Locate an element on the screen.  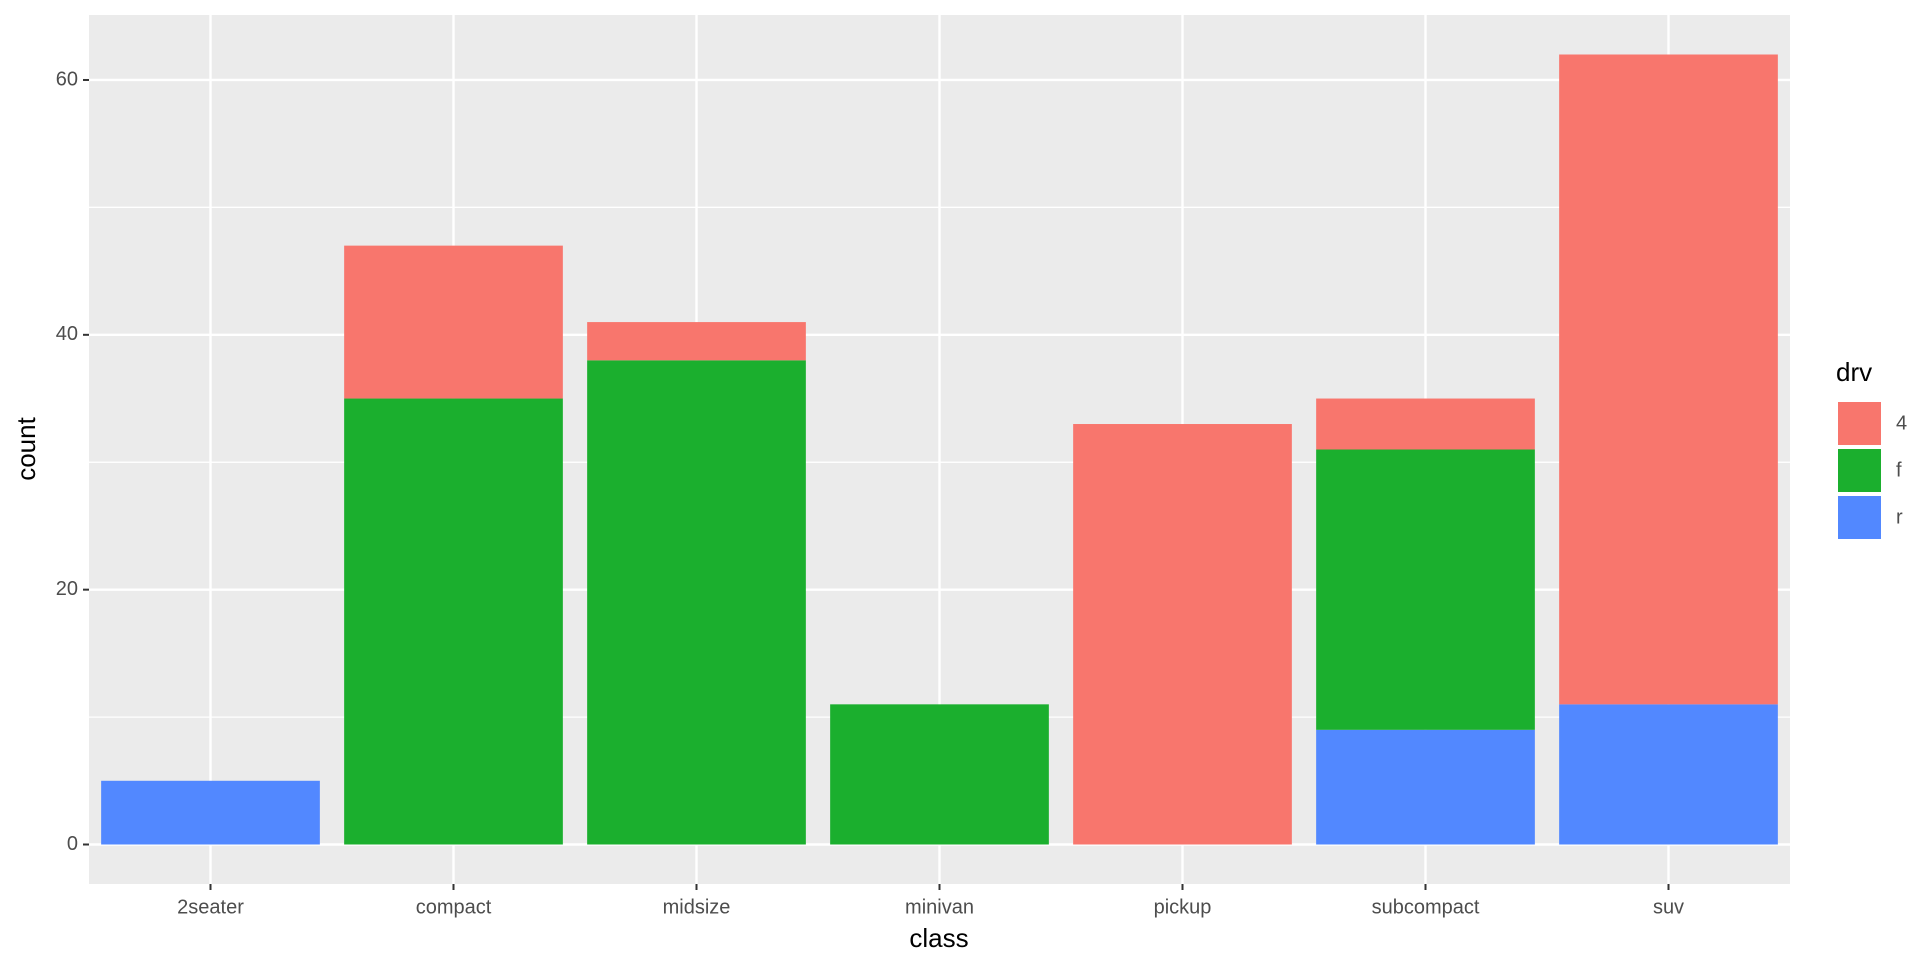
legend-title: drv is located at coordinates (1854, 372).